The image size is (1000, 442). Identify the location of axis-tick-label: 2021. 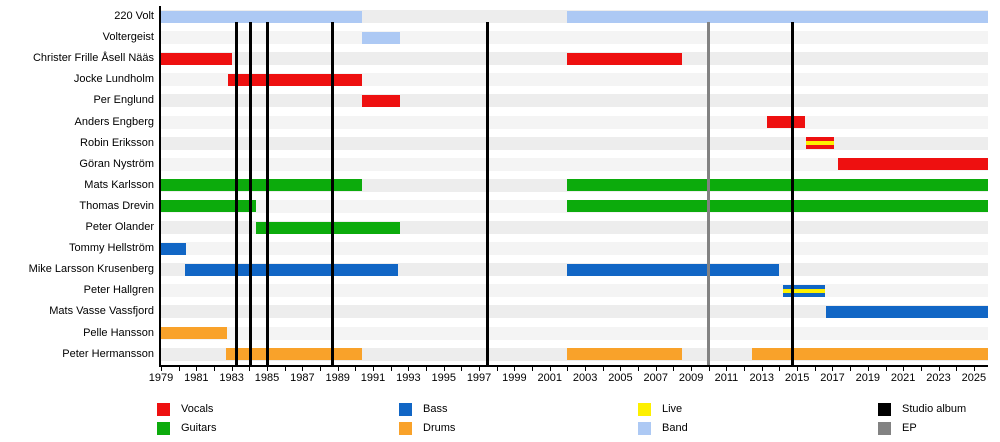
(903, 377).